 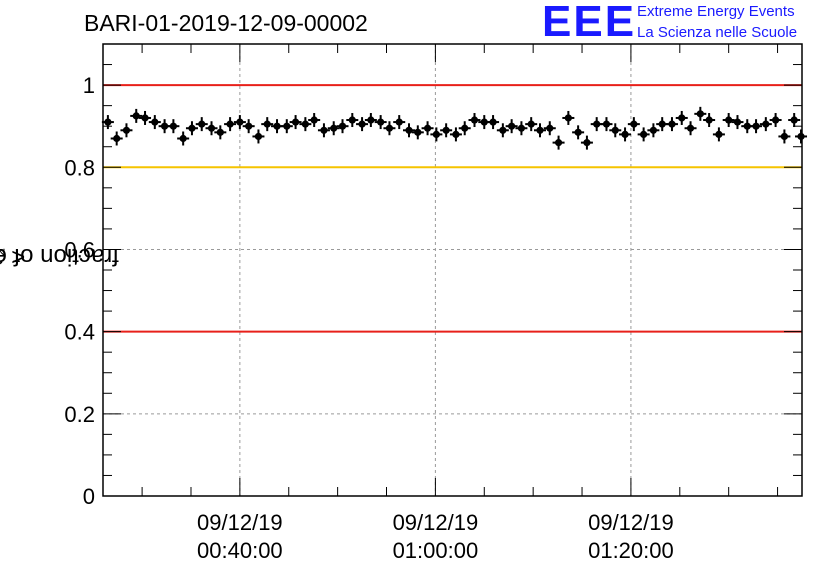 What do you see at coordinates (89, 496) in the screenshot?
I see `y-tick-label: 0` at bounding box center [89, 496].